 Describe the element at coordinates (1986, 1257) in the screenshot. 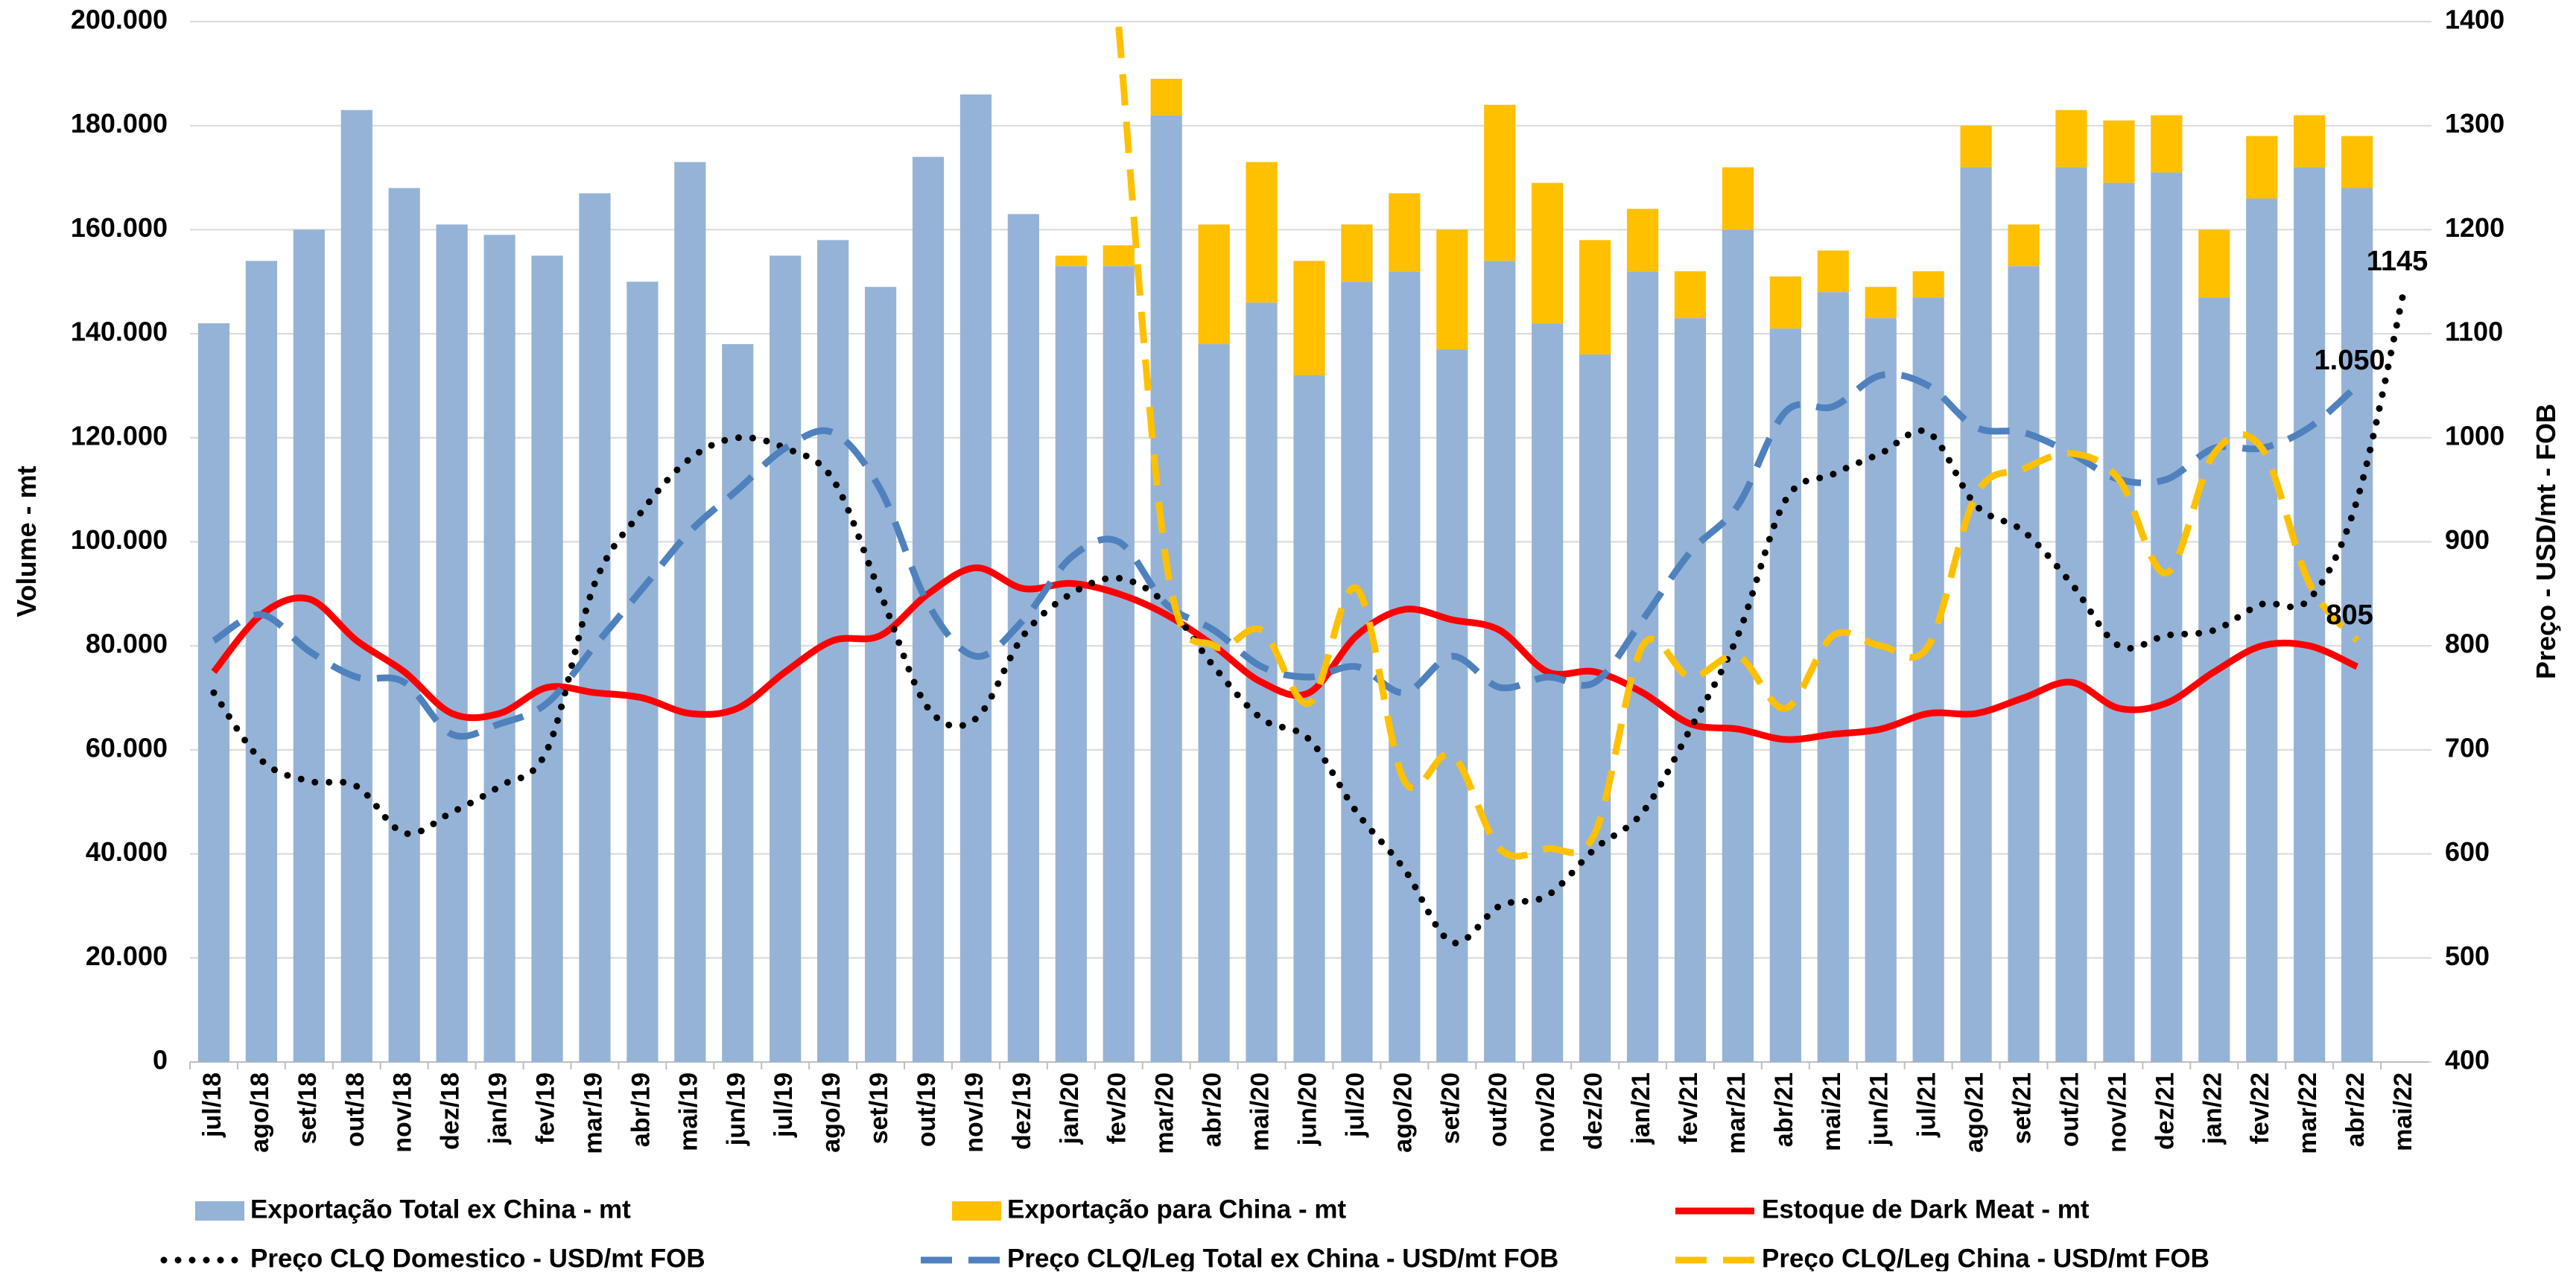

I see `legend-label: Preço CLQ/Leg China - USD/mt FOB` at that location.